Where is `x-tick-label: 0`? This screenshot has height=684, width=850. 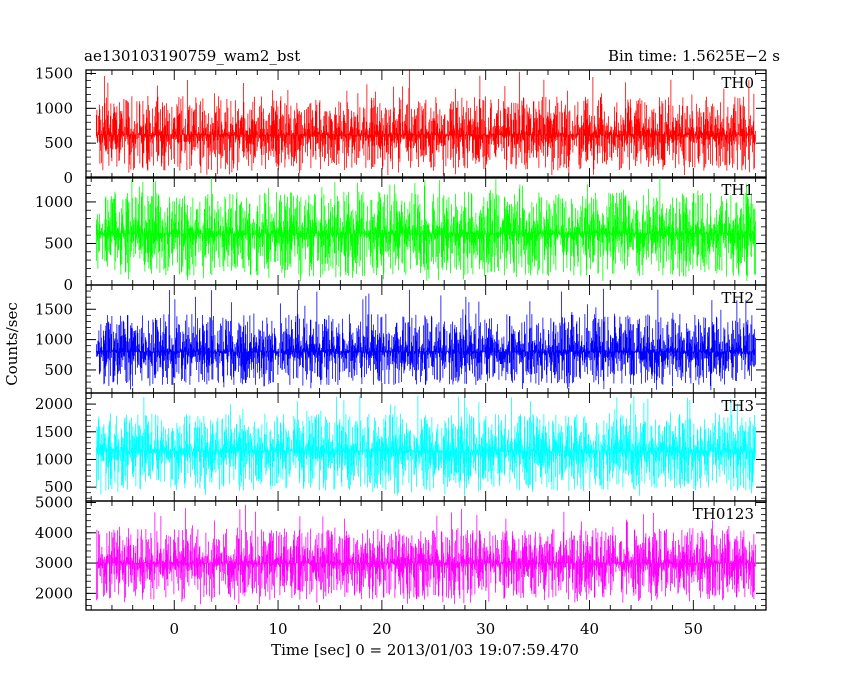
x-tick-label: 0 is located at coordinates (174, 629).